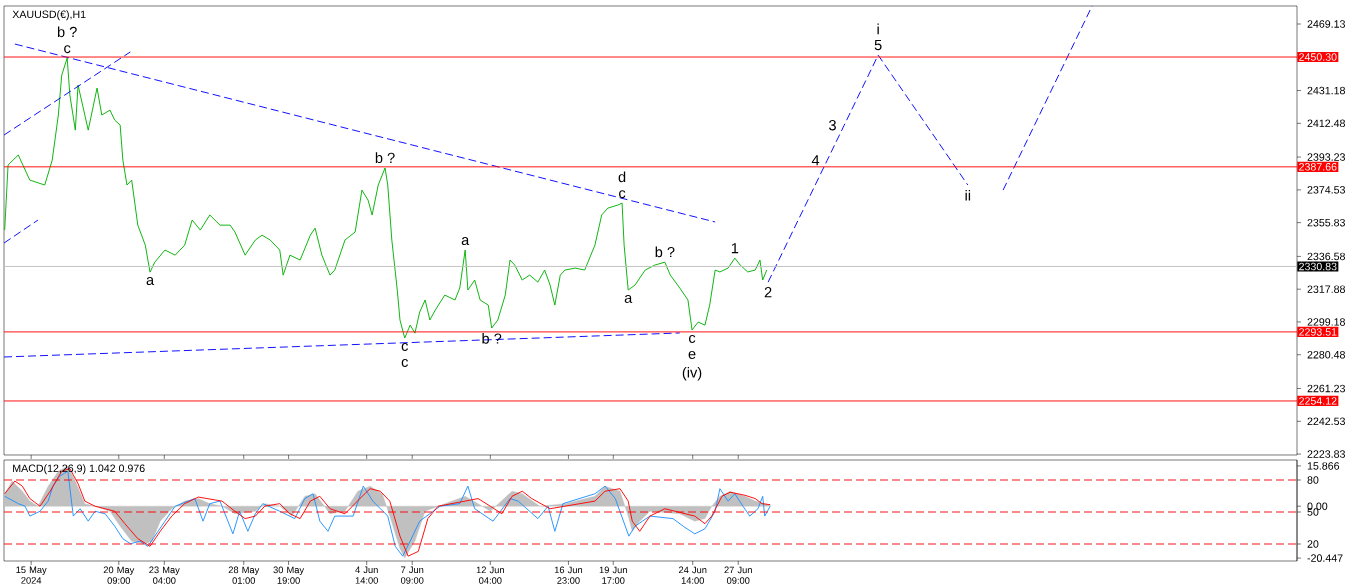  I want to click on y-tick-label: 2355.83, so click(1326, 222).